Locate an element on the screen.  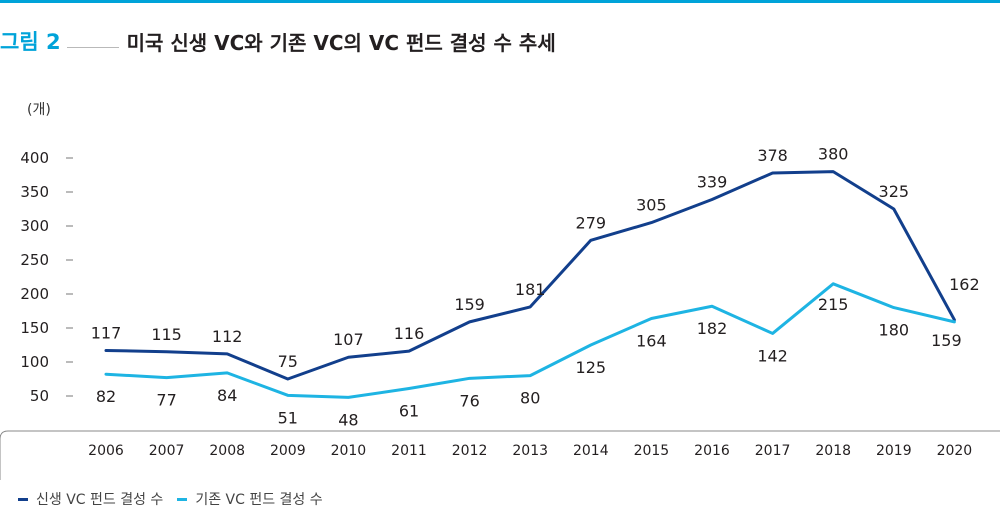
x-tick-label: 2006 is located at coordinates (106, 451).